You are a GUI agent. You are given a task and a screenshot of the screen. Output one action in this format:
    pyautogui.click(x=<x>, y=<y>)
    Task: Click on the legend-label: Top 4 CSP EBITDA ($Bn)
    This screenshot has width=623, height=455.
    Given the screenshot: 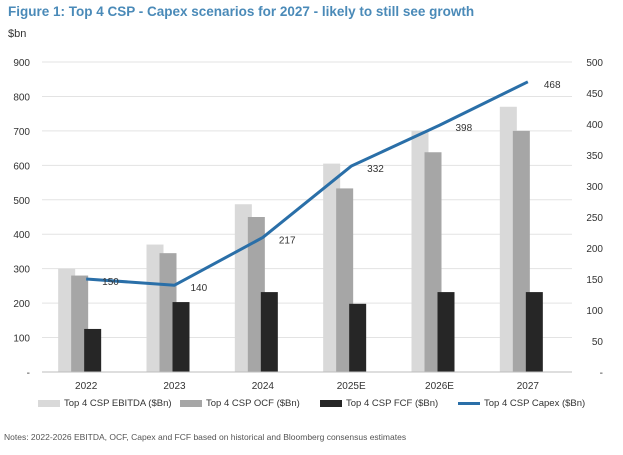 What is the action you would take?
    pyautogui.click(x=118, y=403)
    